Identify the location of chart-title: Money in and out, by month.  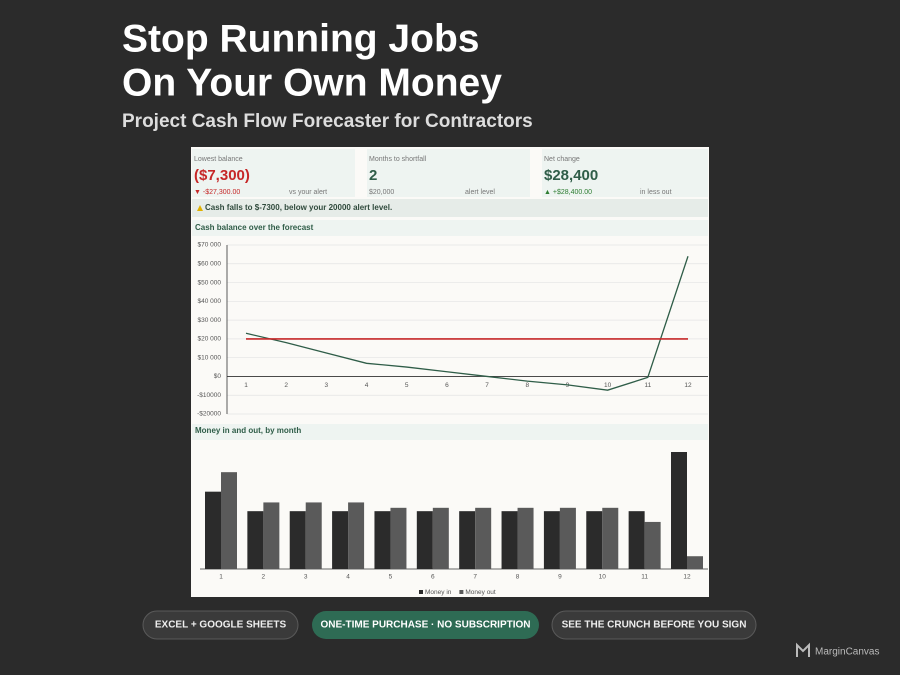
(248, 430).